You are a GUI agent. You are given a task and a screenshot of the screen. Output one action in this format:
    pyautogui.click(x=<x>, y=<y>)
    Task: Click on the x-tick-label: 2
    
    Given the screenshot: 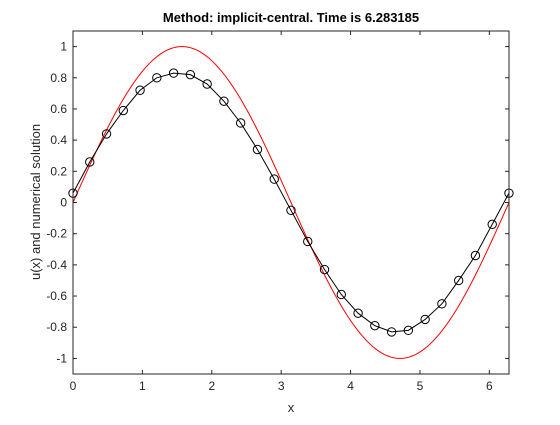 What is the action you would take?
    pyautogui.click(x=211, y=386)
    